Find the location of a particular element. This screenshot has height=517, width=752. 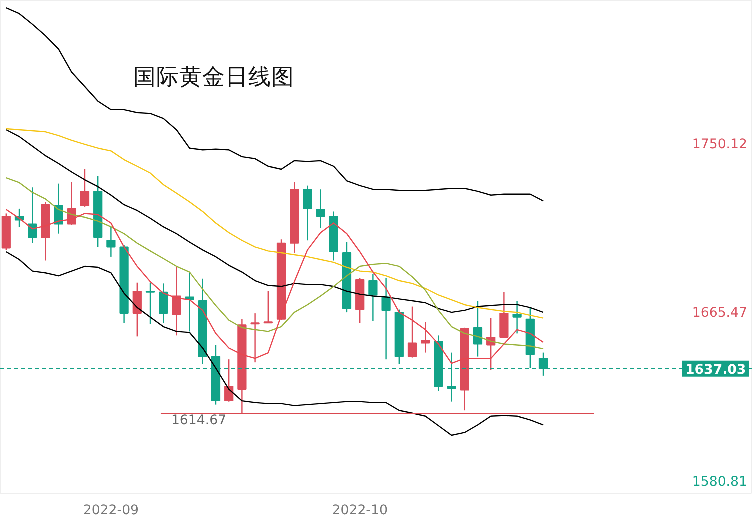

y-tick-label: 1665.47 is located at coordinates (720, 314).